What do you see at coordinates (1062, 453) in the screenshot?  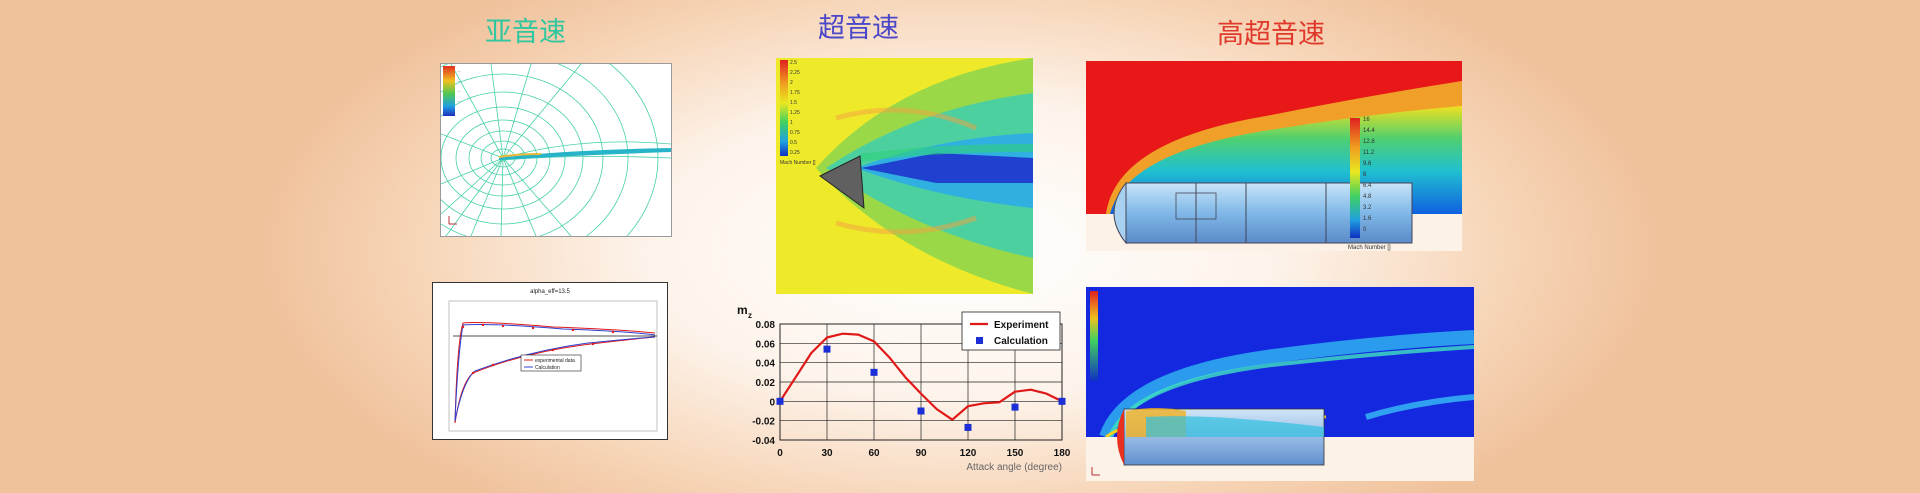 I see `x-tick-label: 180` at bounding box center [1062, 453].